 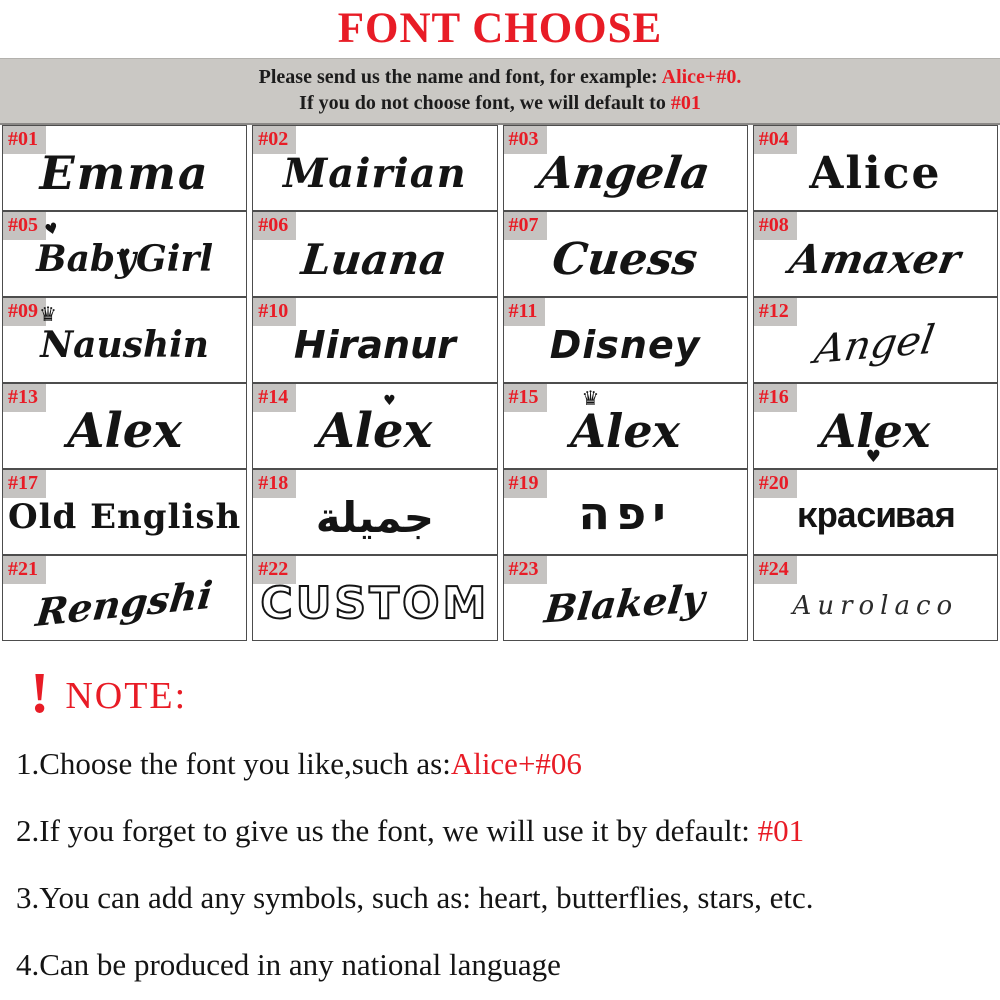 I want to click on font-sample-name: CUSTOM, so click(x=374, y=603).